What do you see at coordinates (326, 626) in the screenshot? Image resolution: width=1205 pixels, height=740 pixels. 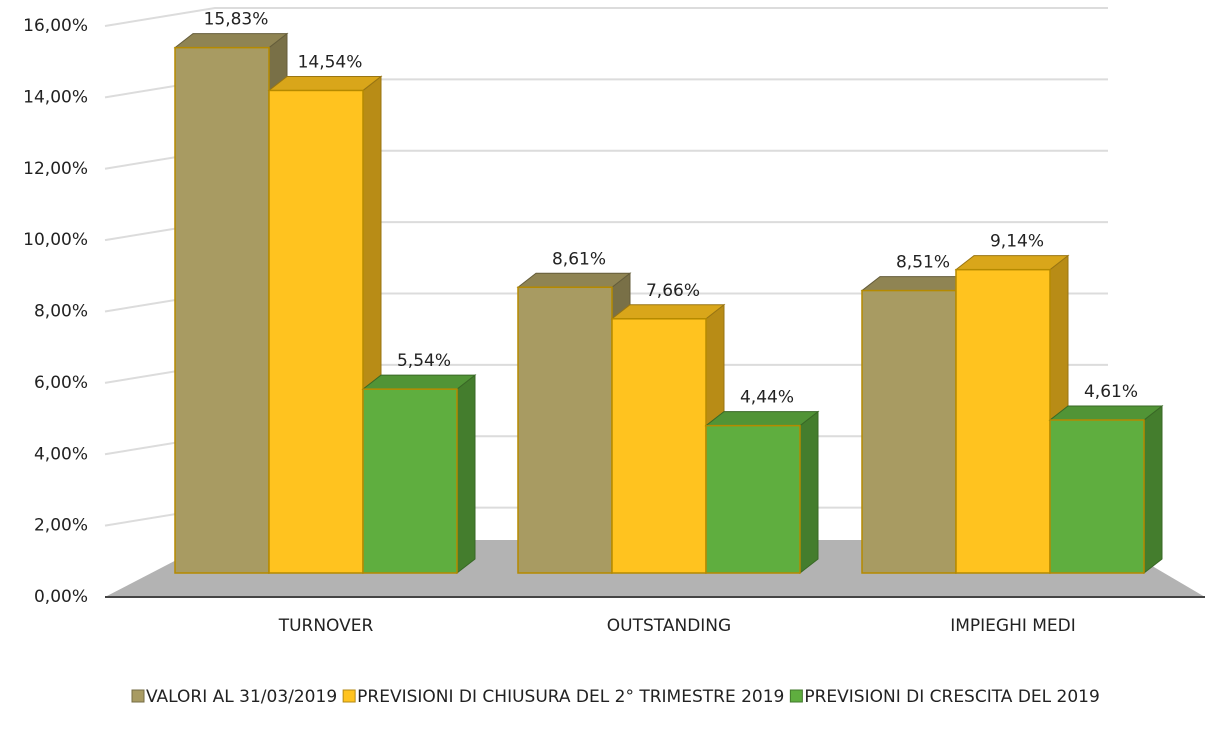 I see `x-tick-label: TURNOVER` at bounding box center [326, 626].